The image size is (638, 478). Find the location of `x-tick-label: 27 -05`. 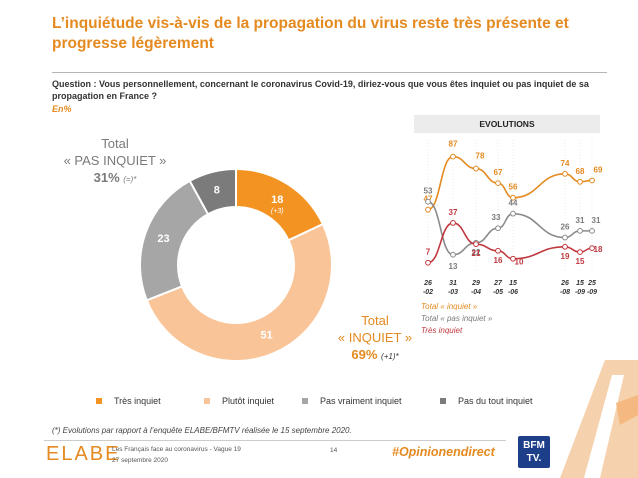

x-tick-label: 27 -05 is located at coordinates (498, 288).